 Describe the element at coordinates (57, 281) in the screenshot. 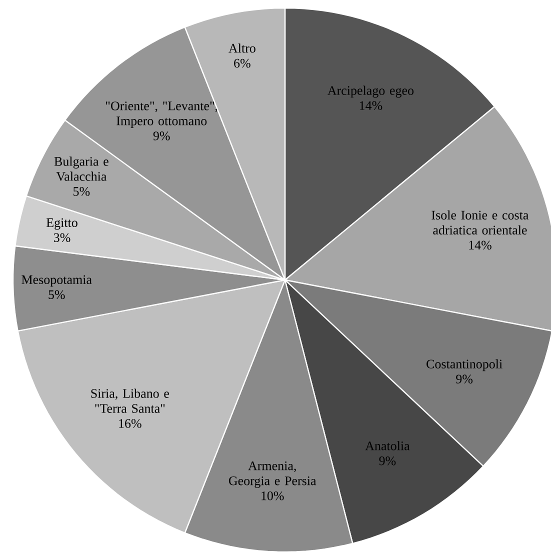

I see `slice-label: Mesopotamia` at that location.